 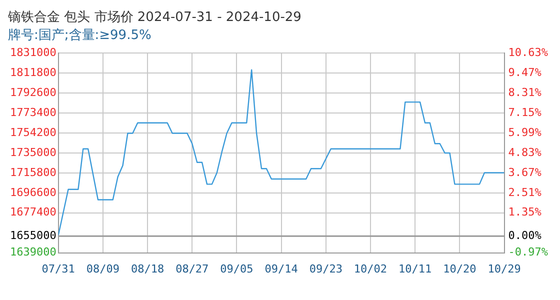 I want to click on y2-tick-label: 4.83%, so click(x=525, y=152).